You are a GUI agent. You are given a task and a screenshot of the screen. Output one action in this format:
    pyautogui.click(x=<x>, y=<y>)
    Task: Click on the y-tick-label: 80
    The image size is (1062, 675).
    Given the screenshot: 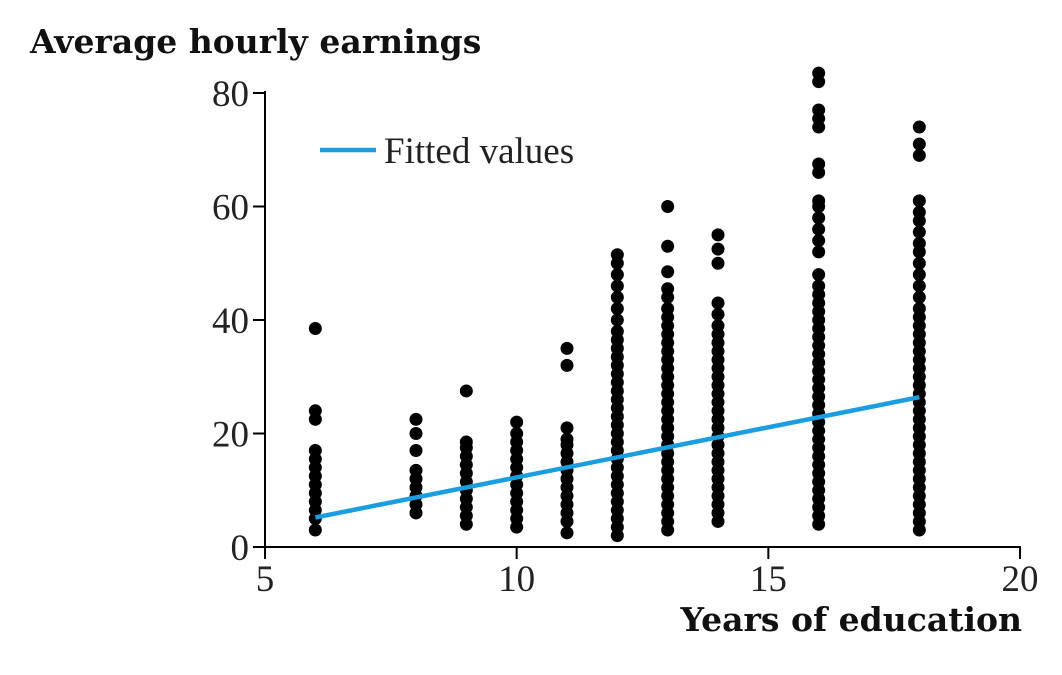 What is the action you would take?
    pyautogui.click(x=230, y=94)
    